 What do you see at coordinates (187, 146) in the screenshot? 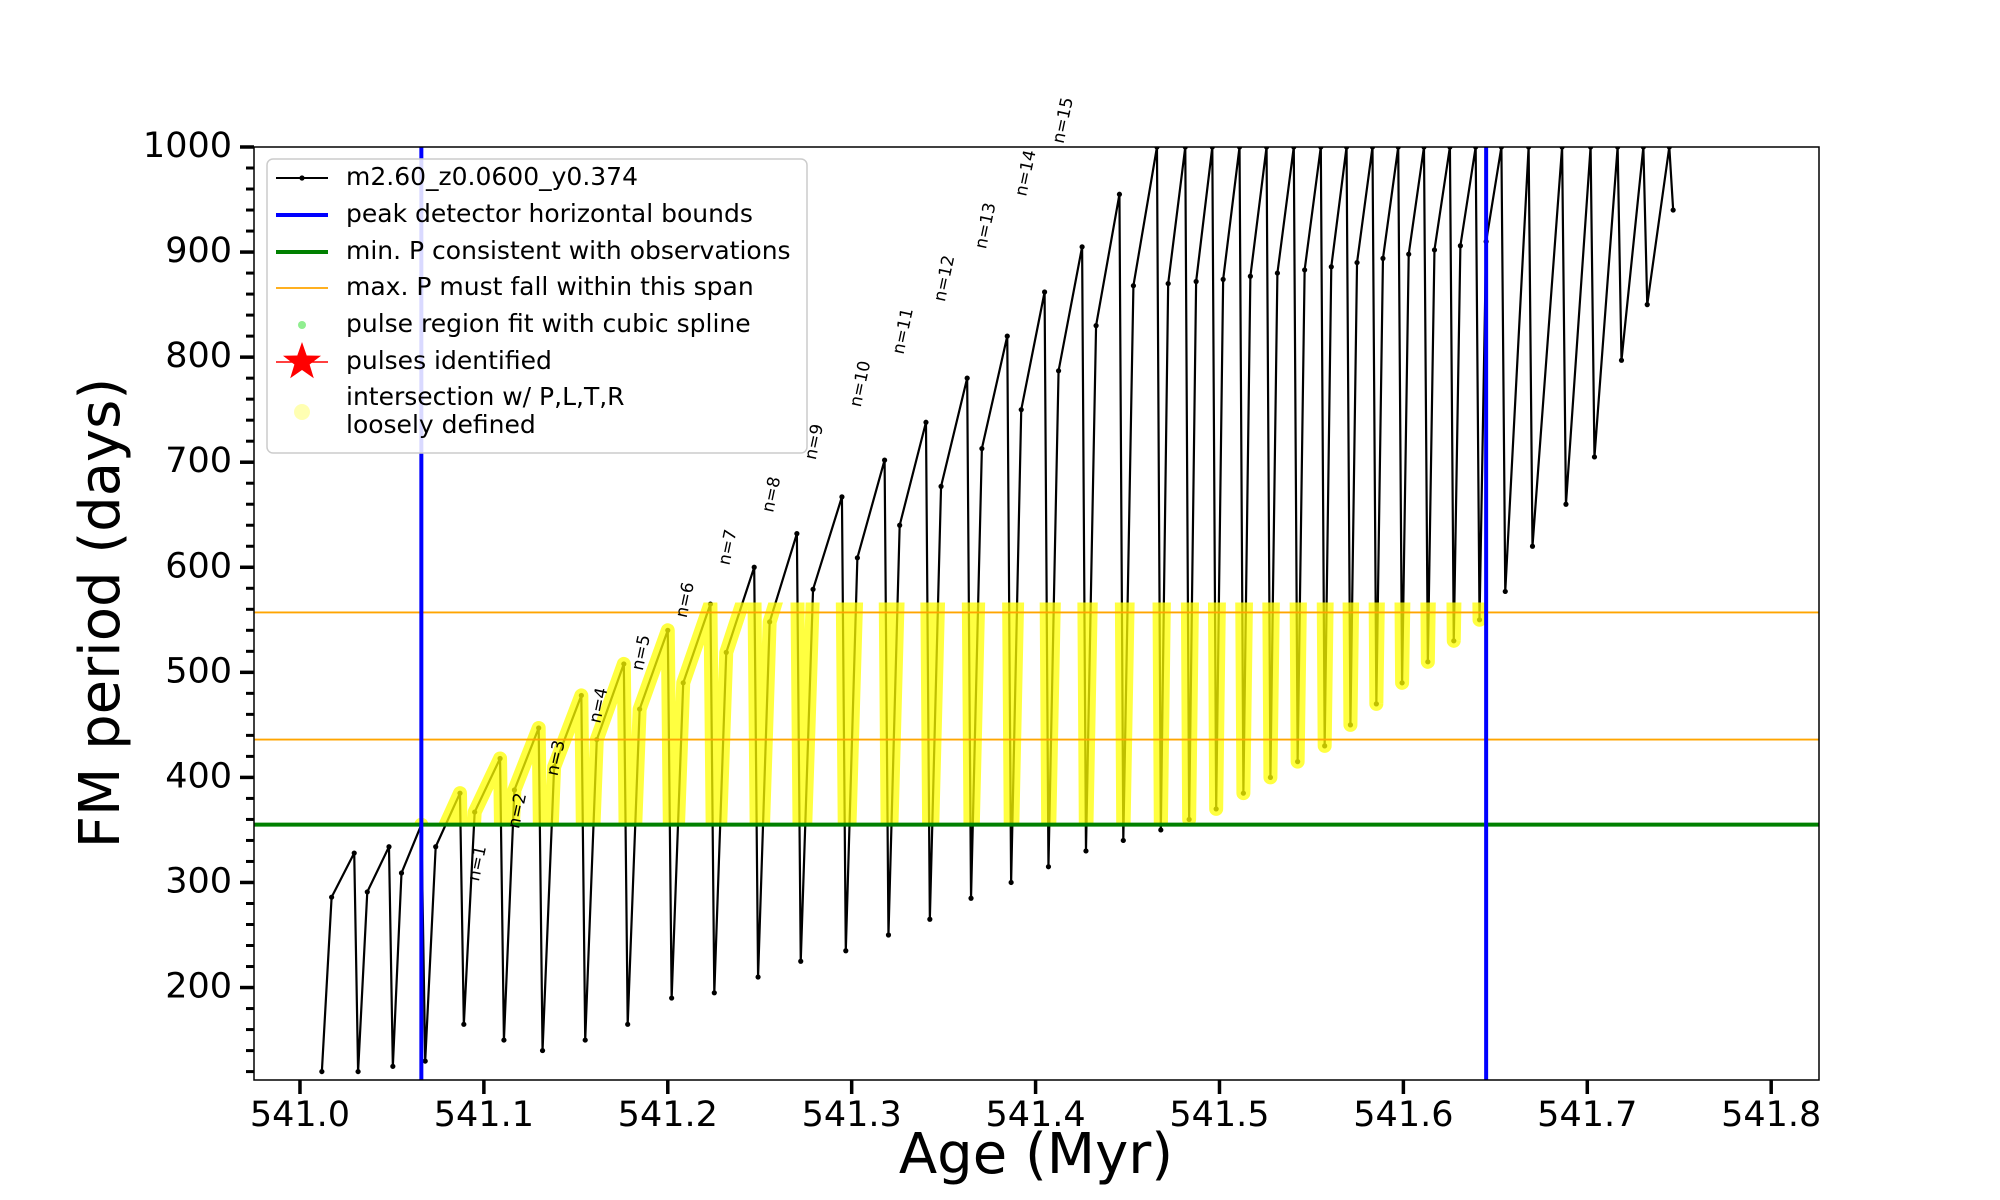
I see `y-tick-label: 1000` at bounding box center [187, 146].